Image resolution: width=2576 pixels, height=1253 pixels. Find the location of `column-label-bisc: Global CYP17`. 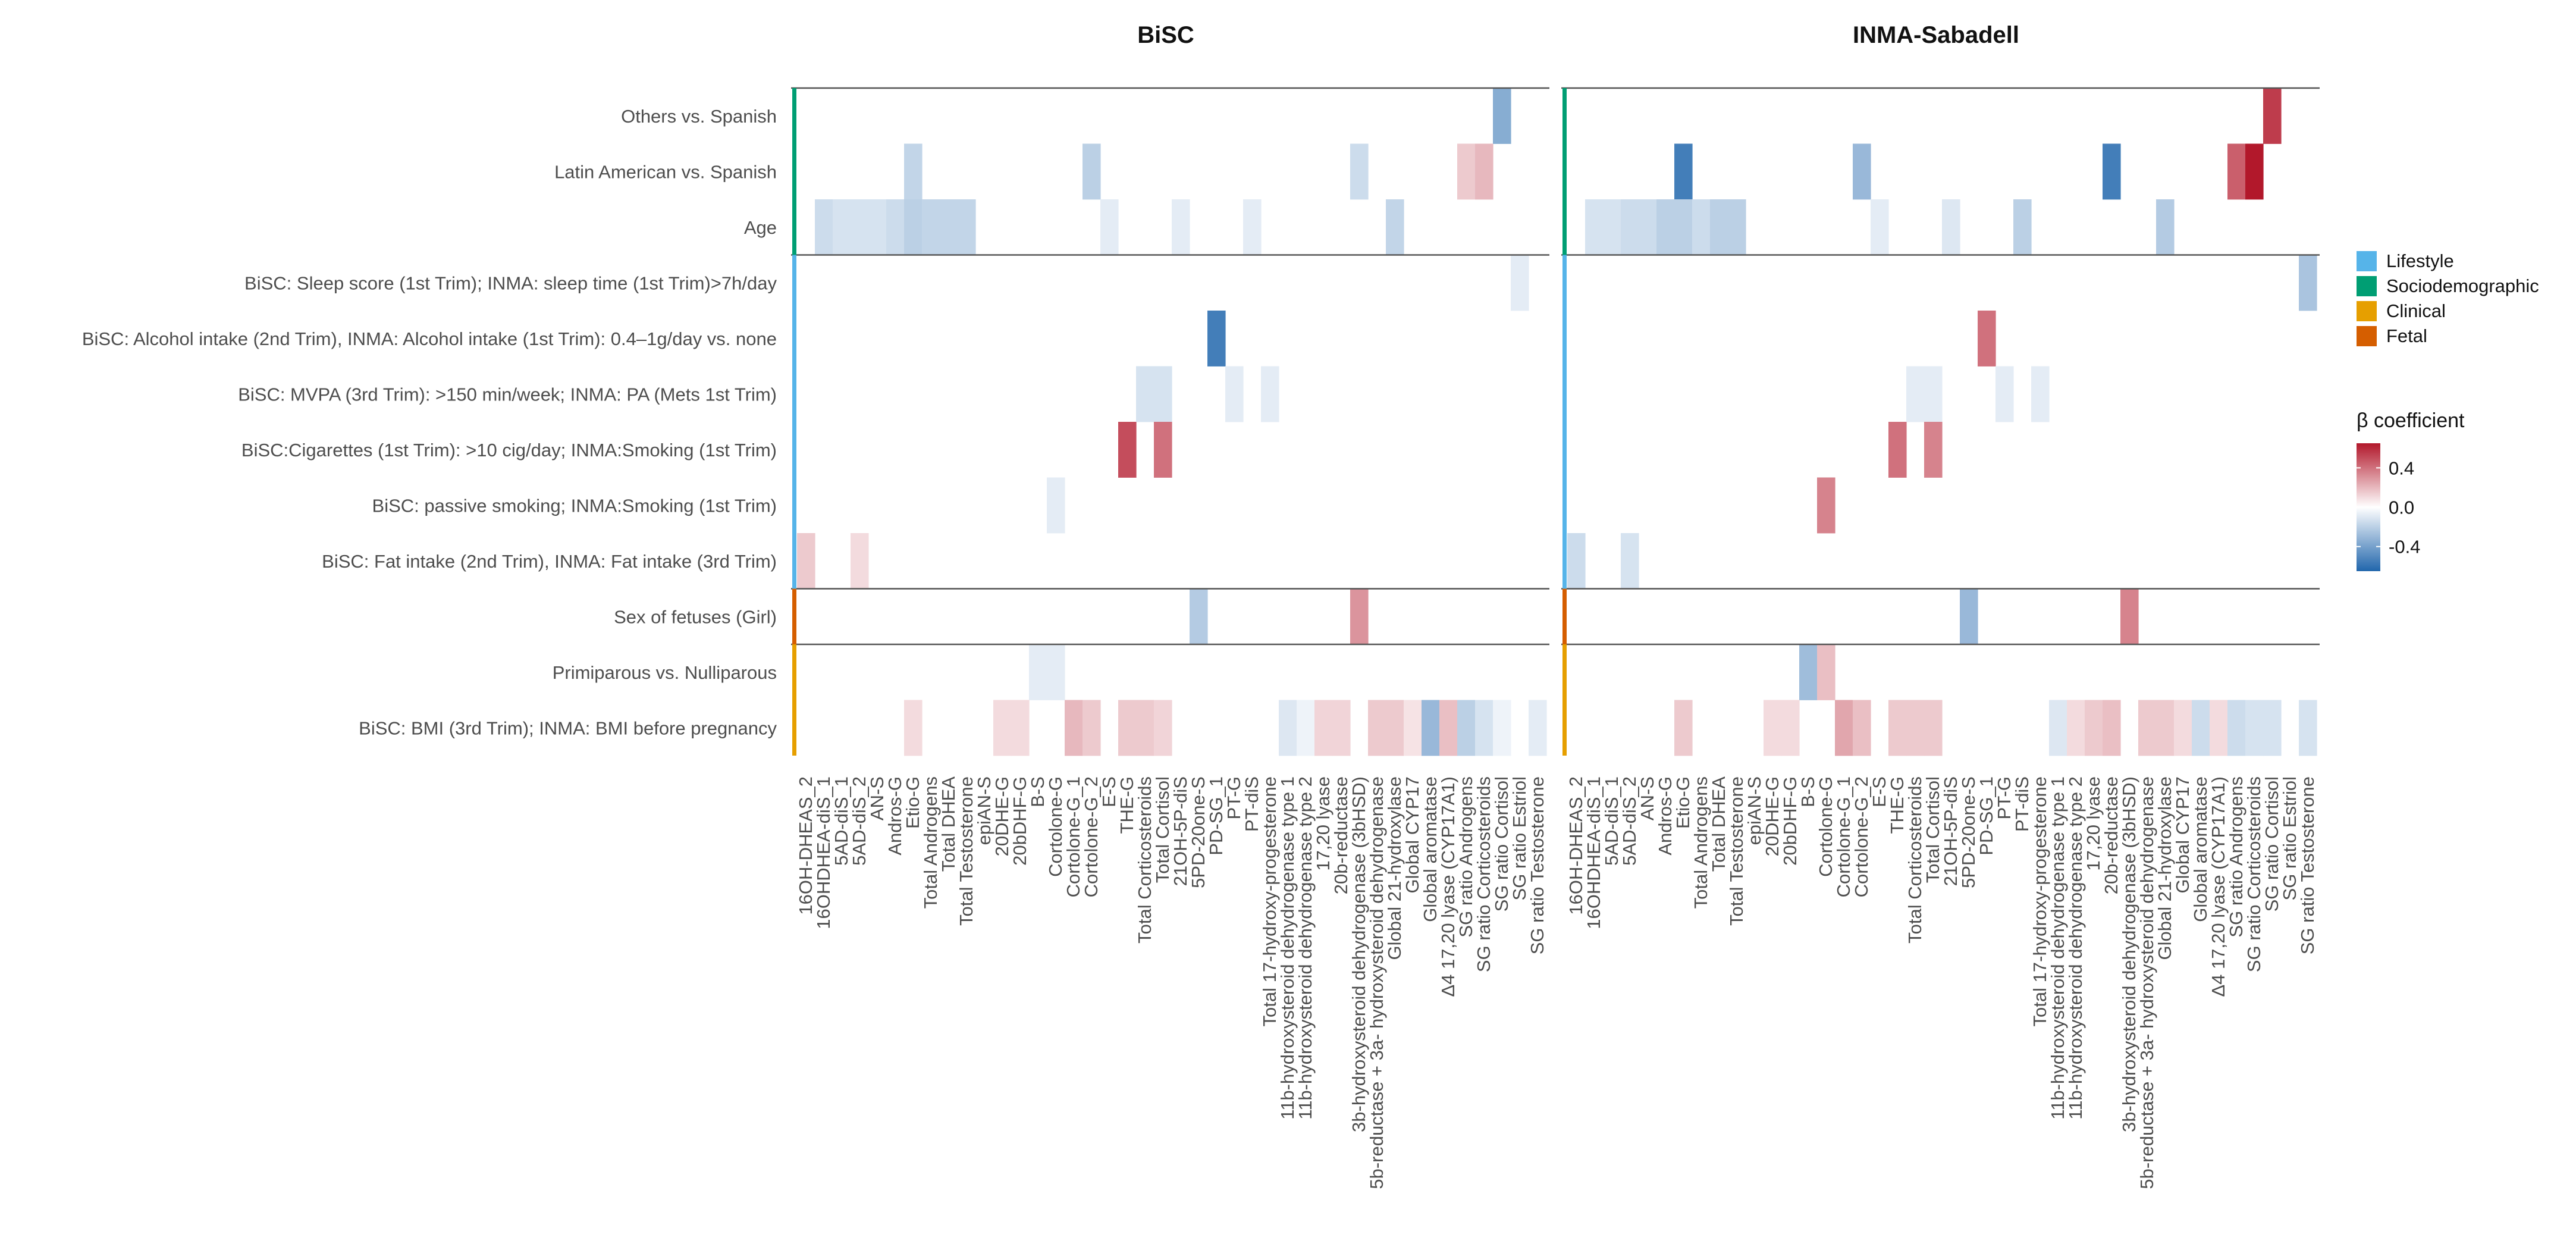

column-label-bisc: Global CYP17 is located at coordinates (1412, 835).